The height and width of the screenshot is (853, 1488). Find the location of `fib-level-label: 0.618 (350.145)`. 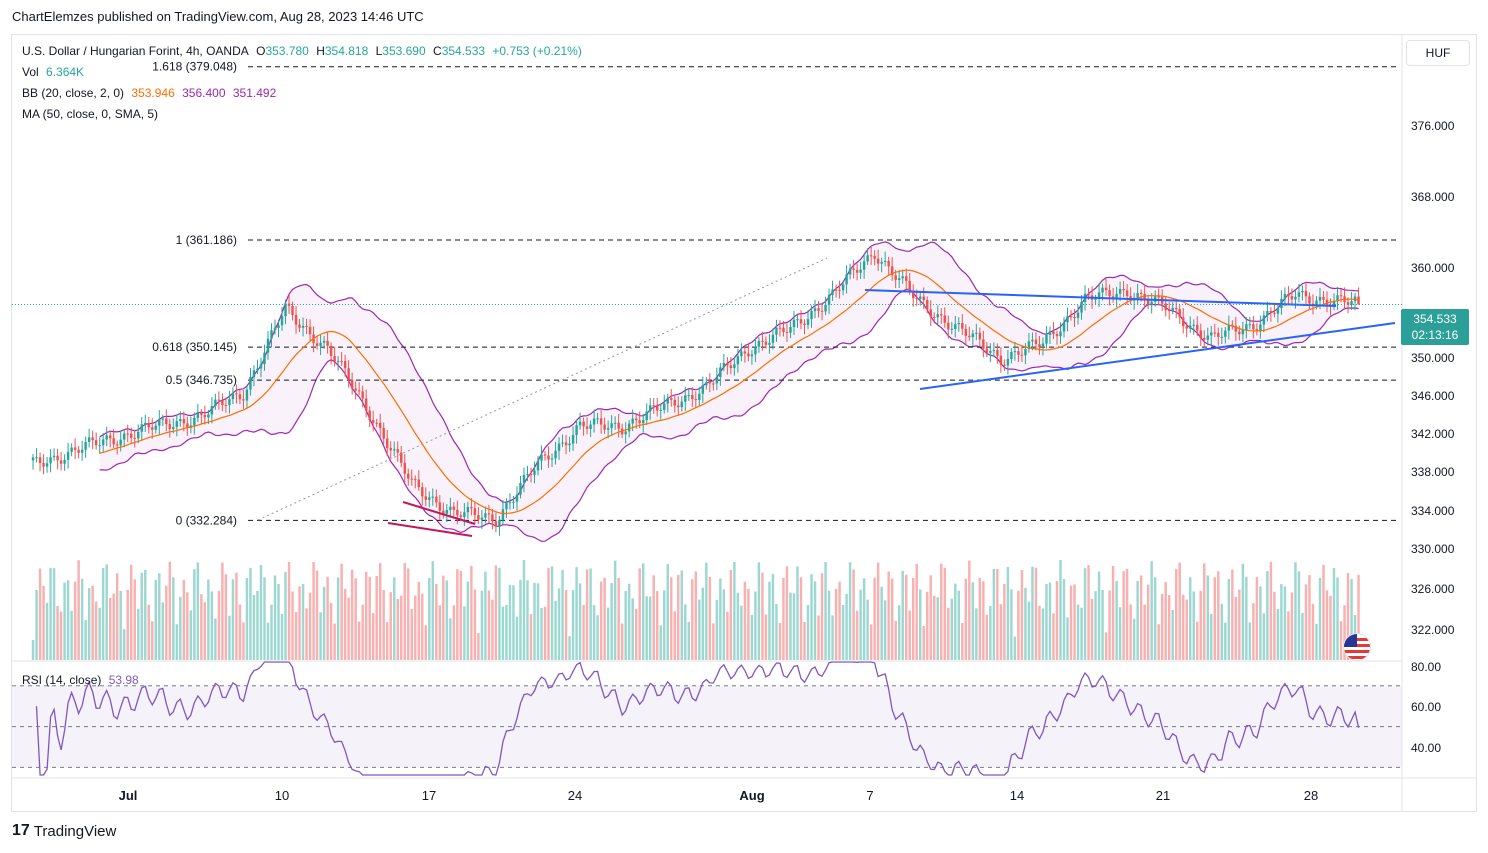

fib-level-label: 0.618 (350.145) is located at coordinates (194, 347).